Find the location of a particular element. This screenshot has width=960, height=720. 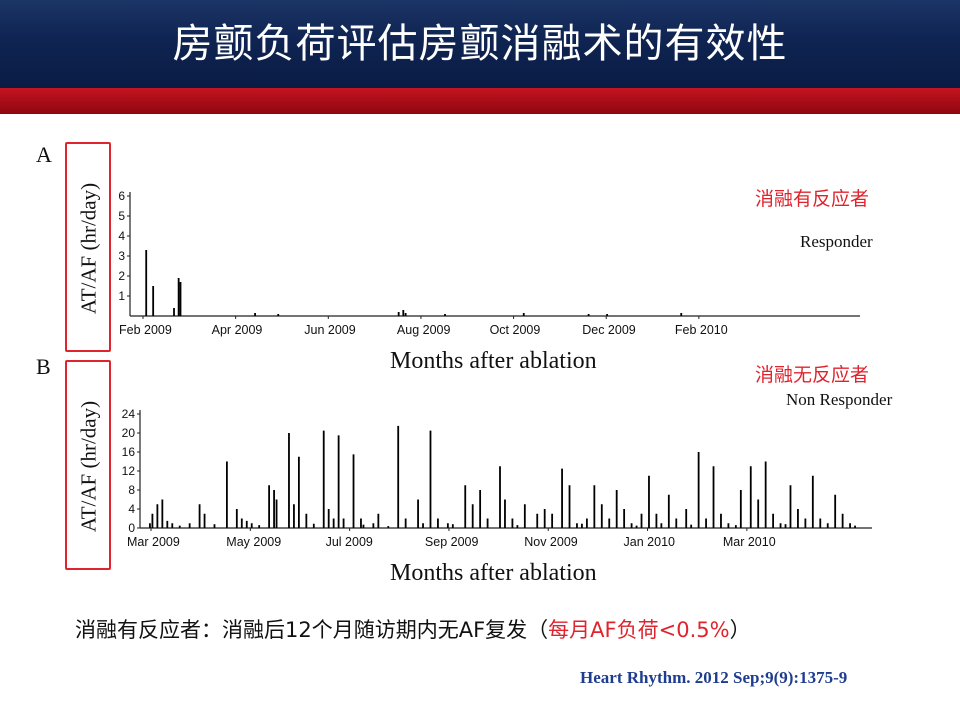

panel-a-xtick-label: Aug 2009 is located at coordinates (424, 330).